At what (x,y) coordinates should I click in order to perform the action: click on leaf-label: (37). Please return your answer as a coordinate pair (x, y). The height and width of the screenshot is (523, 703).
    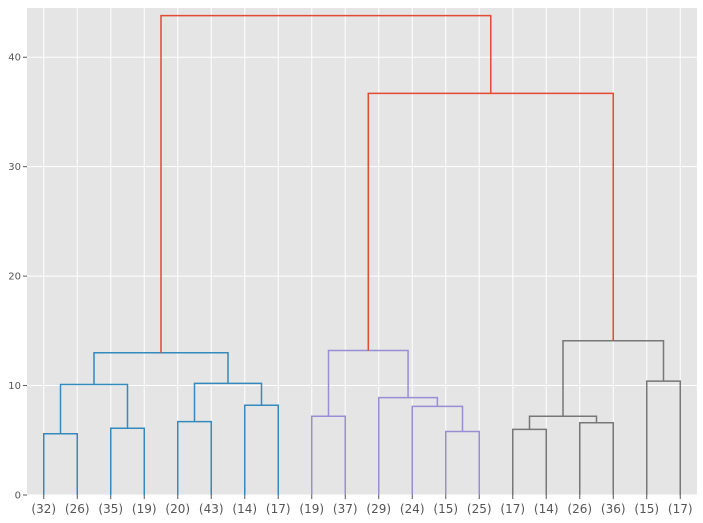
    Looking at the image, I should click on (345, 509).